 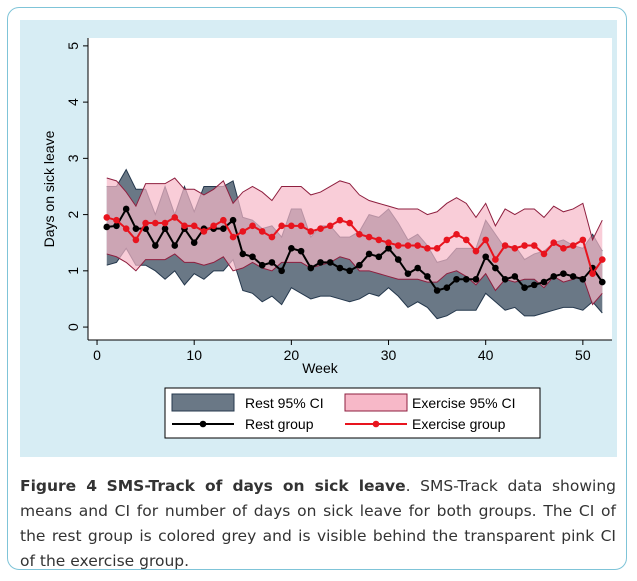 I want to click on legend-label: Exercise 95% CI, so click(x=463, y=403).